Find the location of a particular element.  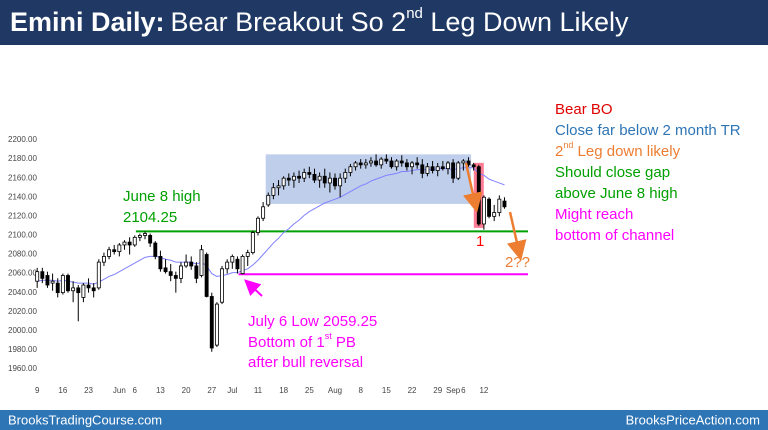

range-box is located at coordinates (368, 179).